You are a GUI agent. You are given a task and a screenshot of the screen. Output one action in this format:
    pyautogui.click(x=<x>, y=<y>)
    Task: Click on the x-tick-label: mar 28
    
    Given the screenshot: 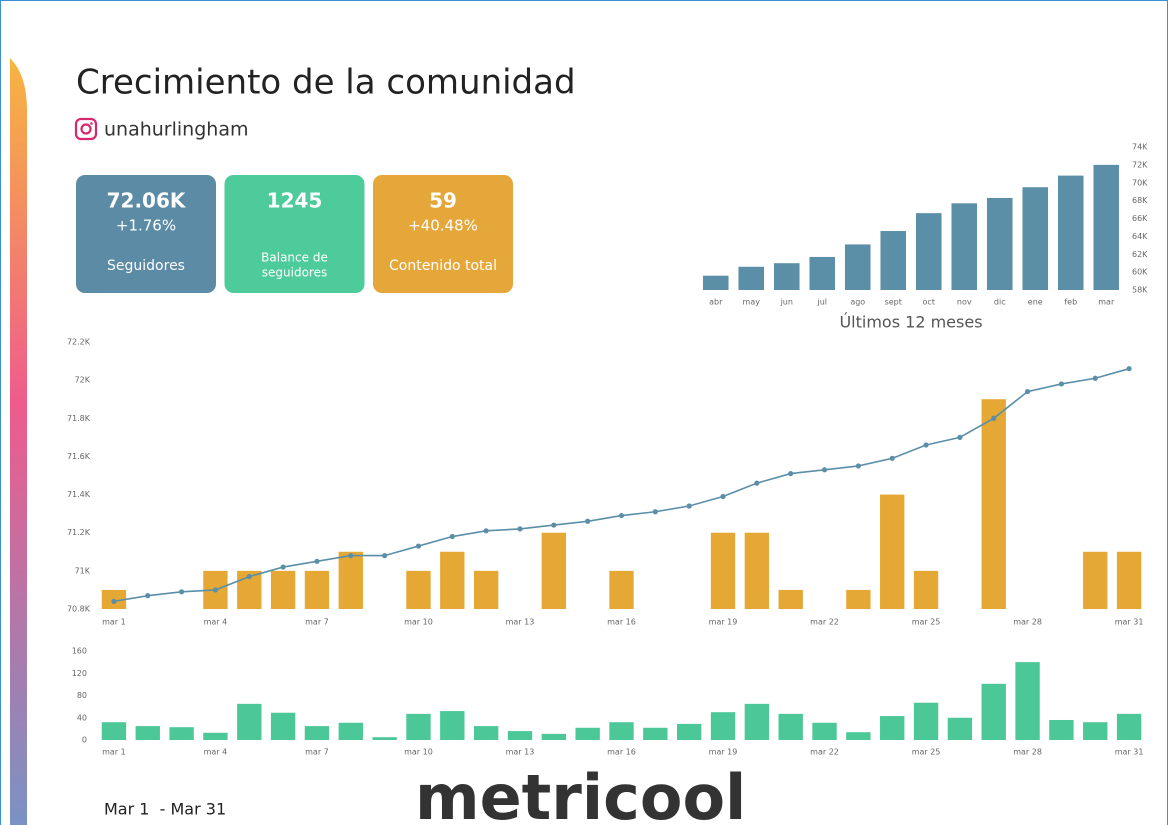 What is the action you would take?
    pyautogui.click(x=1027, y=752)
    